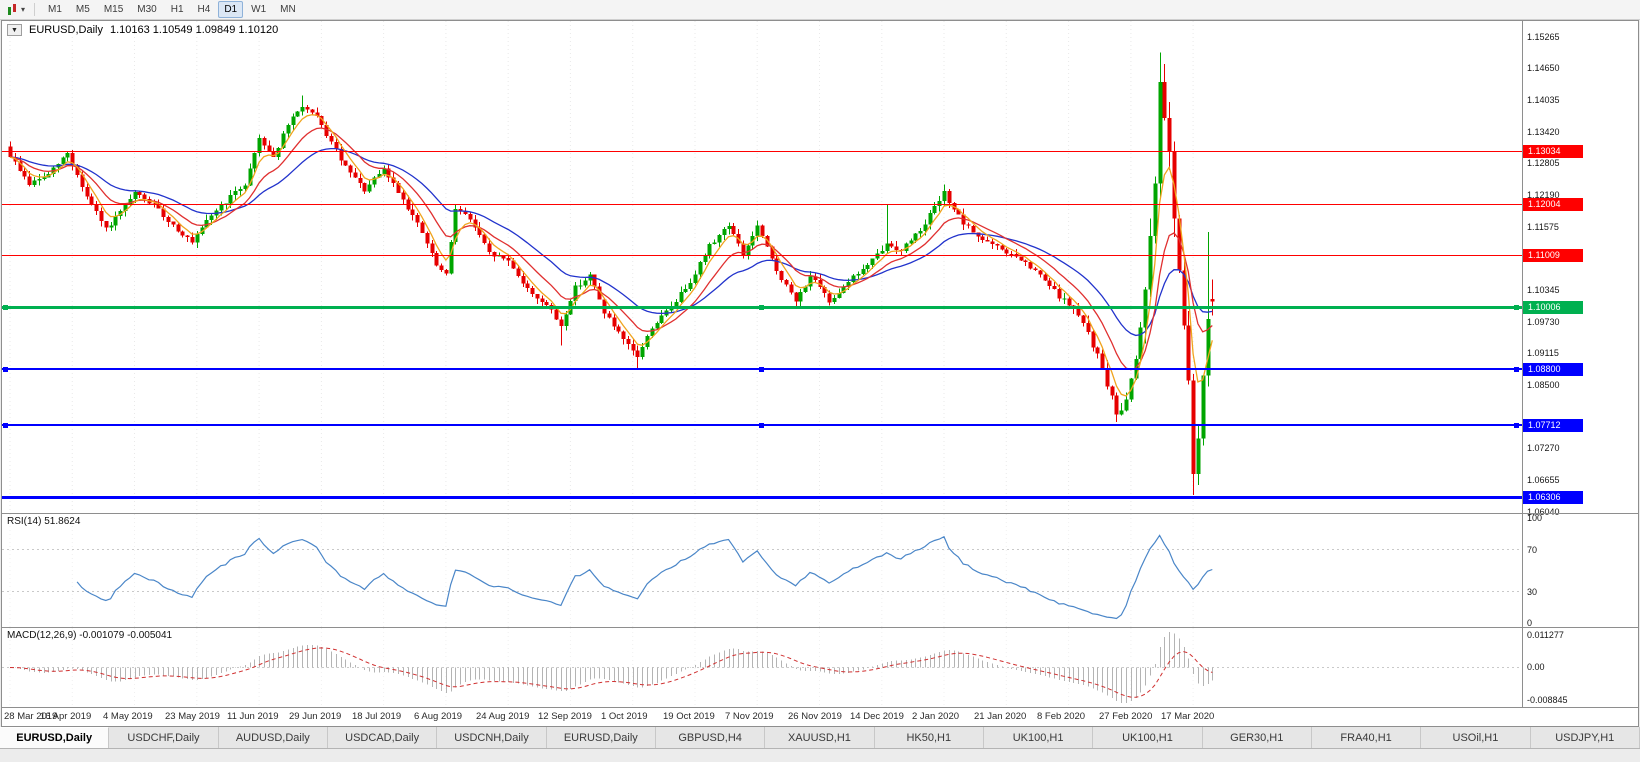 The image size is (1640, 762). I want to click on toolbar-separator, so click(35, 9).